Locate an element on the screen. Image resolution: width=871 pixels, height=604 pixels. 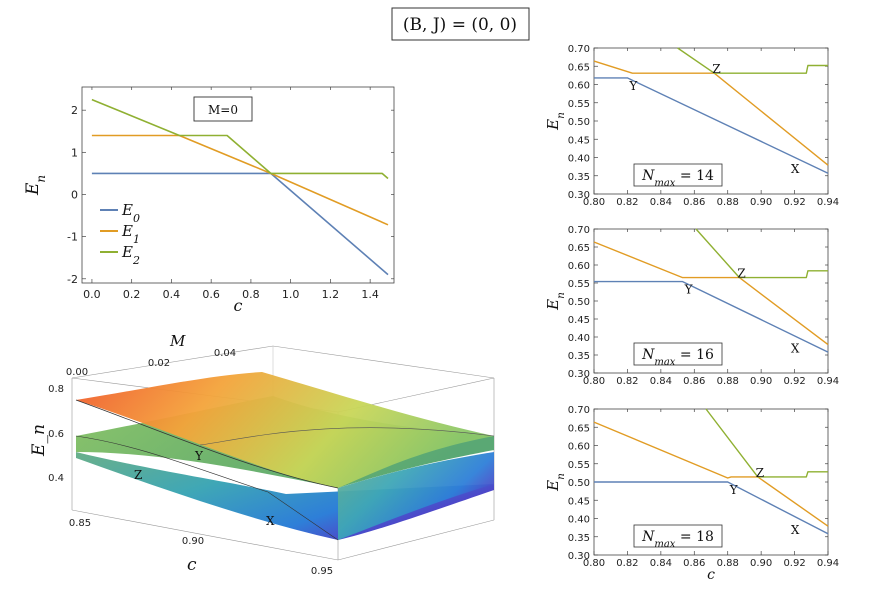
y-tick-label: 2 is located at coordinates (74, 110).